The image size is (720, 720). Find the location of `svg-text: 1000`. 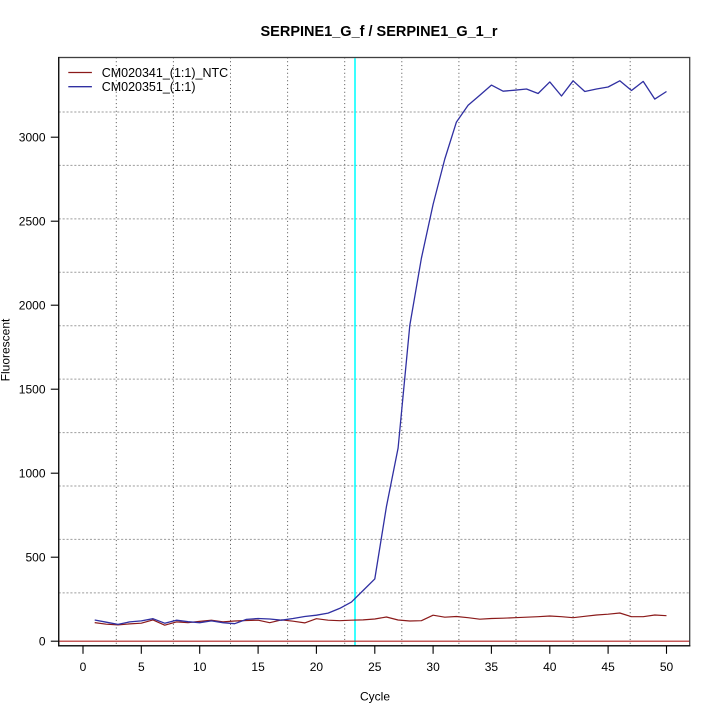

svg-text: 1000 is located at coordinates (32, 473).